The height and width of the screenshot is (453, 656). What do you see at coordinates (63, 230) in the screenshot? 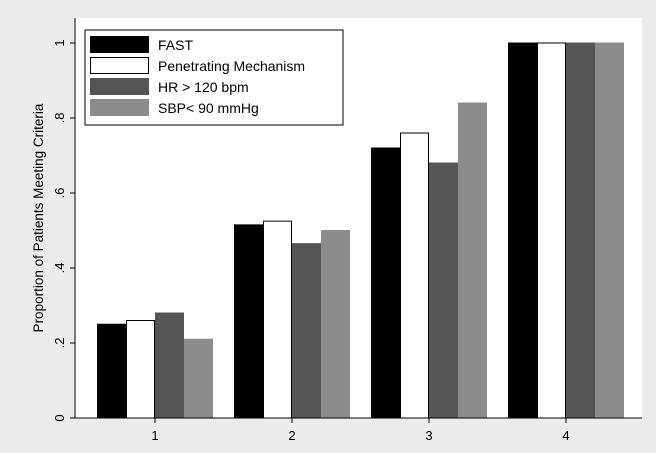
I see `y-ticks-group: 0 .2 .4 .6 .8 1` at bounding box center [63, 230].